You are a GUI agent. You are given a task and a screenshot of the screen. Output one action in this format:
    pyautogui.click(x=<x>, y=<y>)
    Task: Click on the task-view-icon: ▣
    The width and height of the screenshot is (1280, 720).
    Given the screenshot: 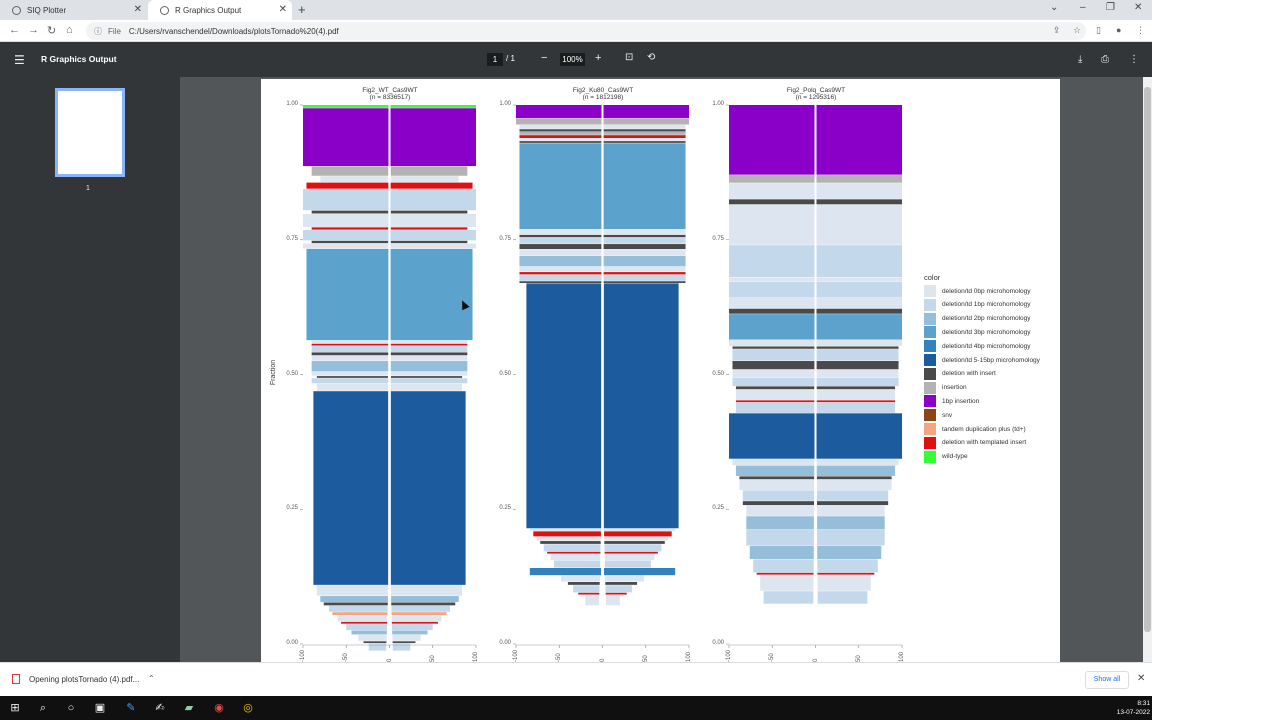 What is the action you would take?
    pyautogui.click(x=100, y=708)
    